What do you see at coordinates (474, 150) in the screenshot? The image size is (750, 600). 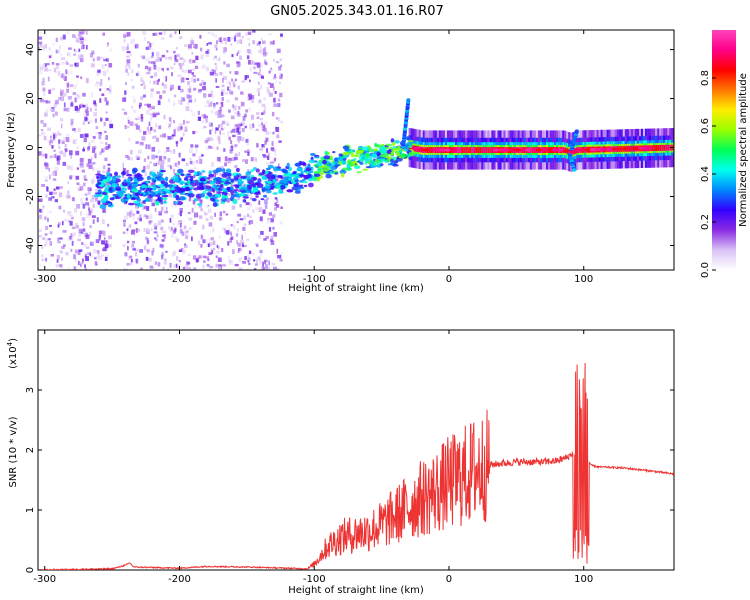 I see `spectral-band` at bounding box center [474, 150].